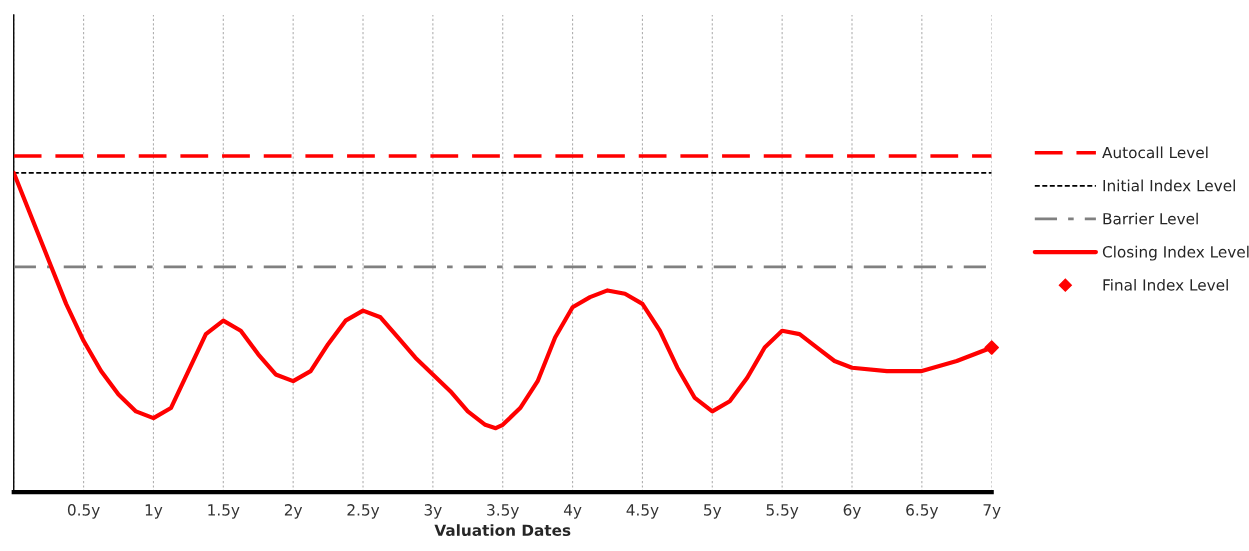 This screenshot has width=1249, height=551. What do you see at coordinates (572, 511) in the screenshot?
I see `x-tick-label: 4y` at bounding box center [572, 511].